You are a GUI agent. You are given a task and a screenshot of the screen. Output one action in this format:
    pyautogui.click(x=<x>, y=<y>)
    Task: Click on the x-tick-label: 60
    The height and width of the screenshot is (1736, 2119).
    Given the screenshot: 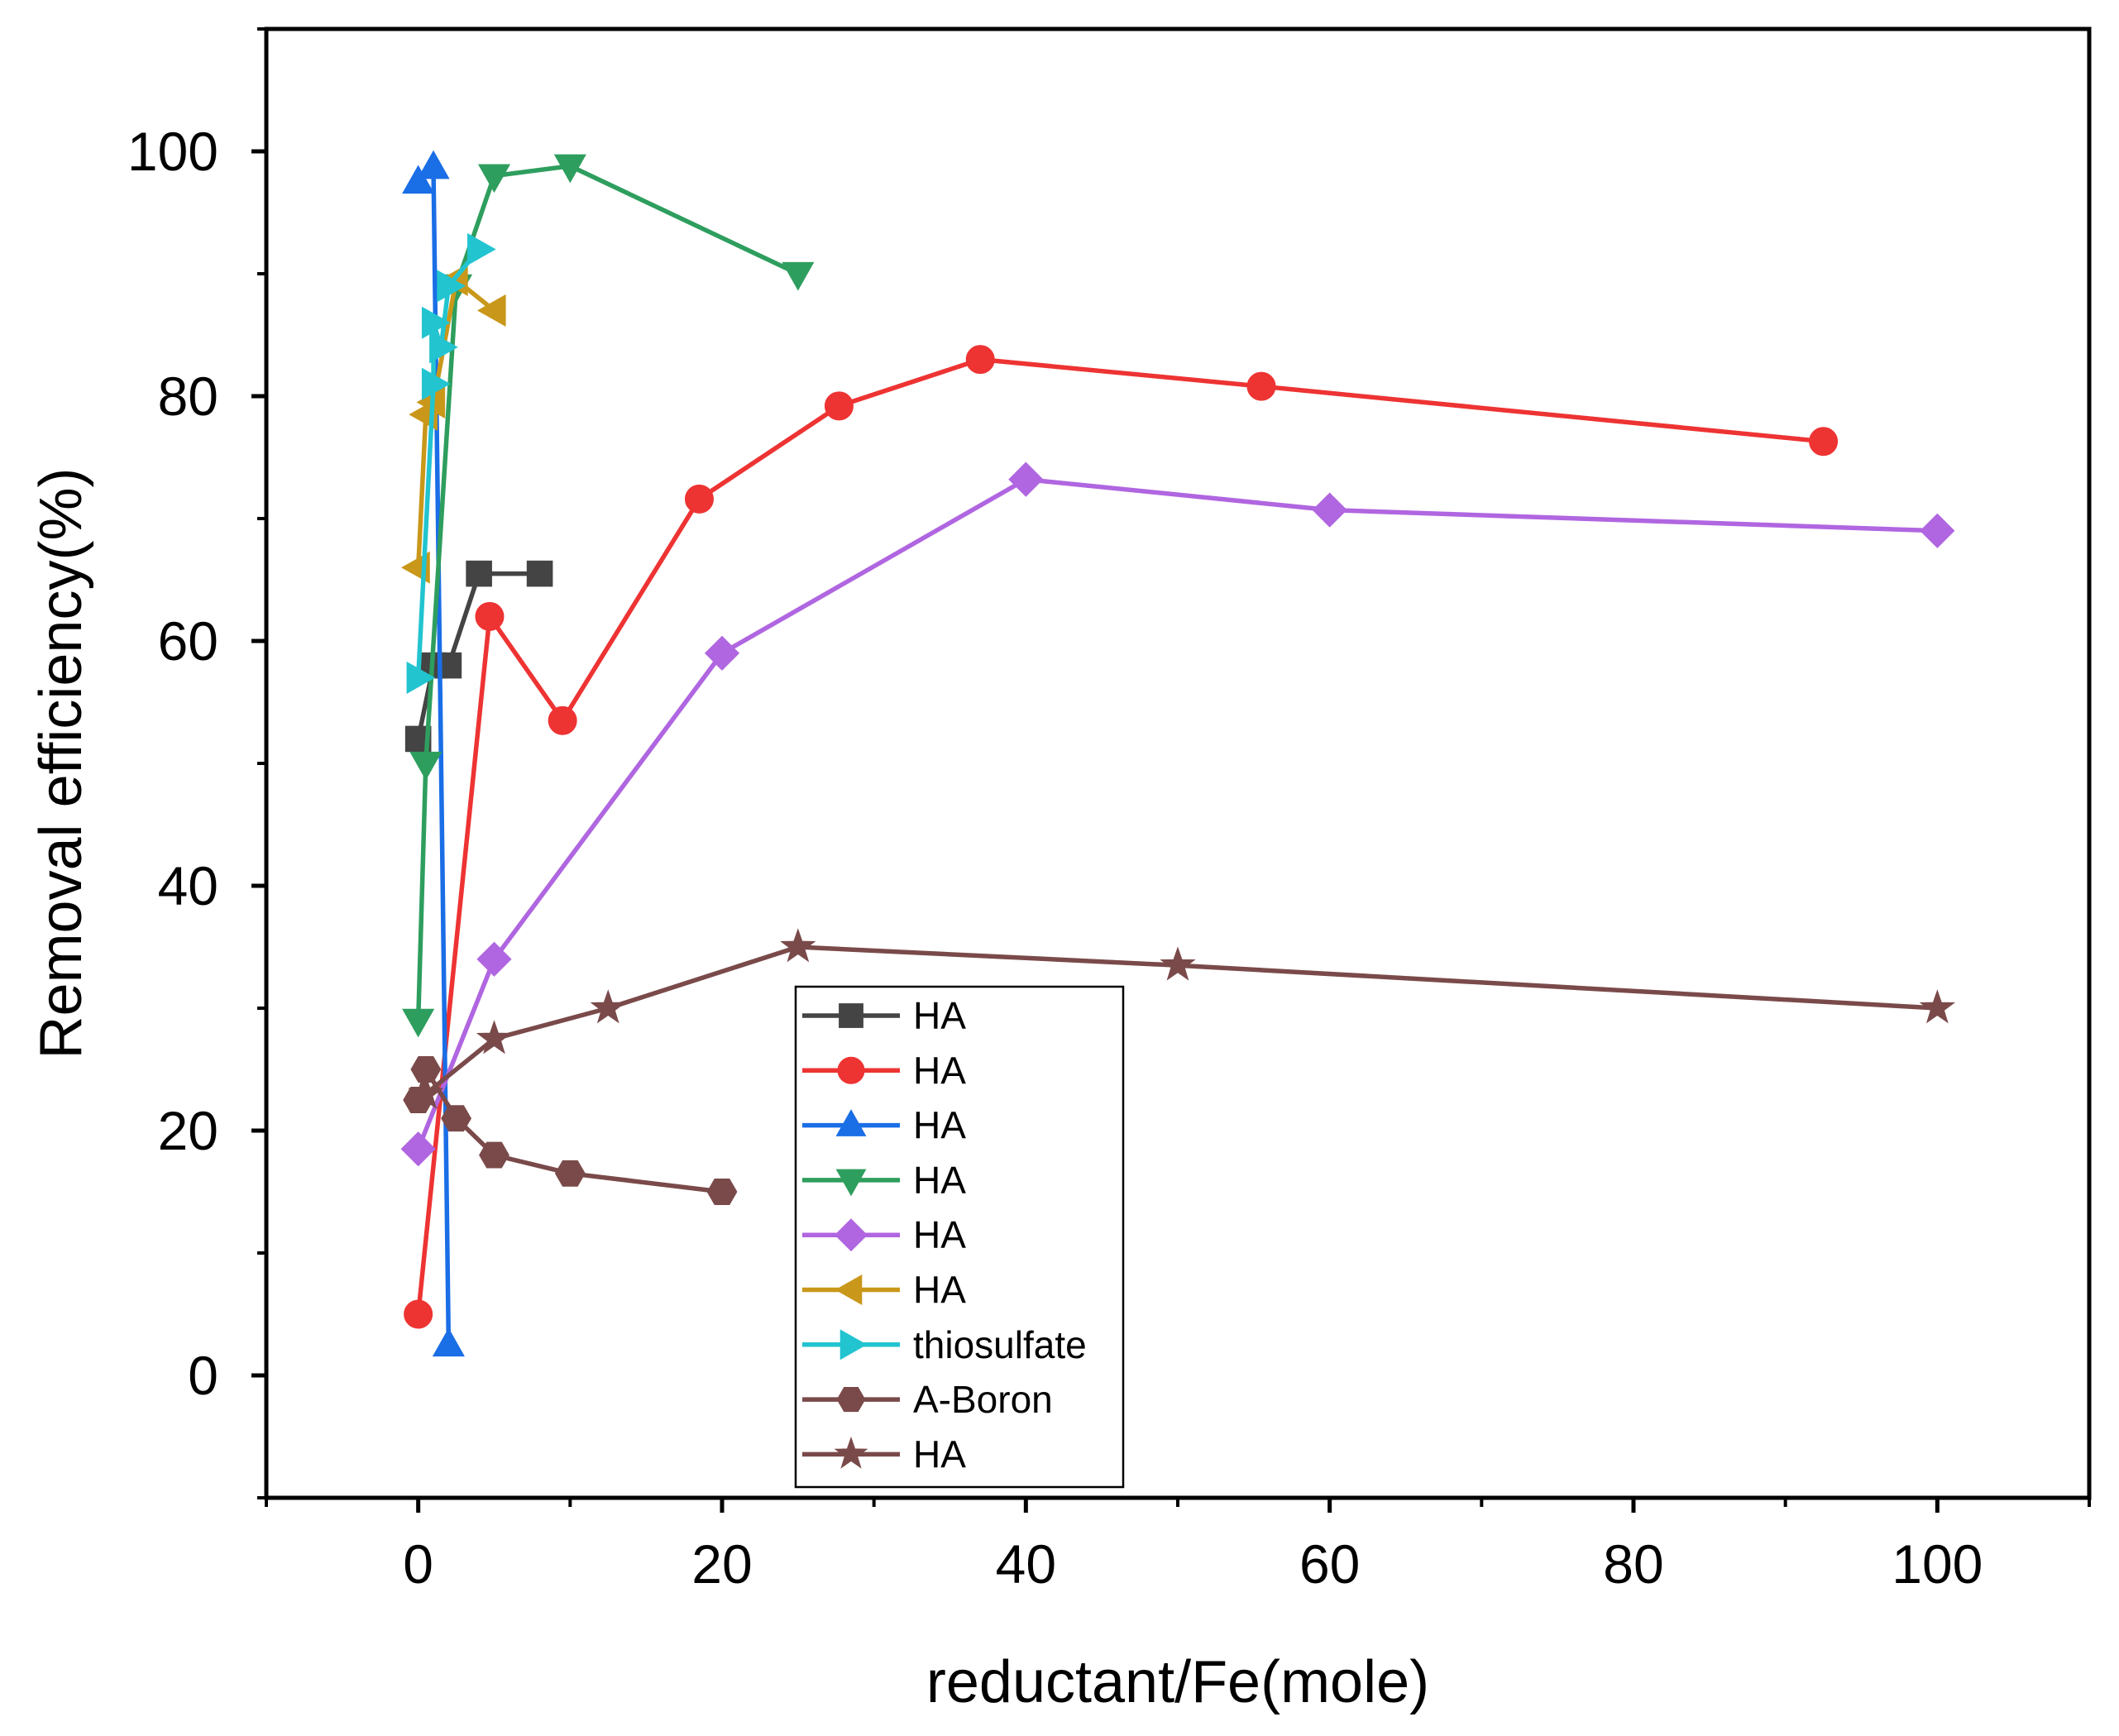 What is the action you would take?
    pyautogui.click(x=1329, y=1564)
    